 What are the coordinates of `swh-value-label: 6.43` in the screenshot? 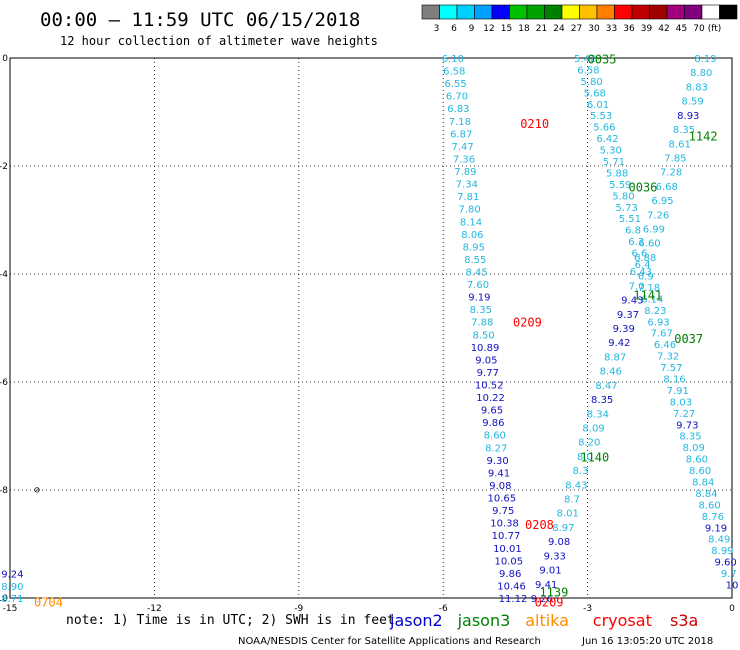 It's located at (641, 272).